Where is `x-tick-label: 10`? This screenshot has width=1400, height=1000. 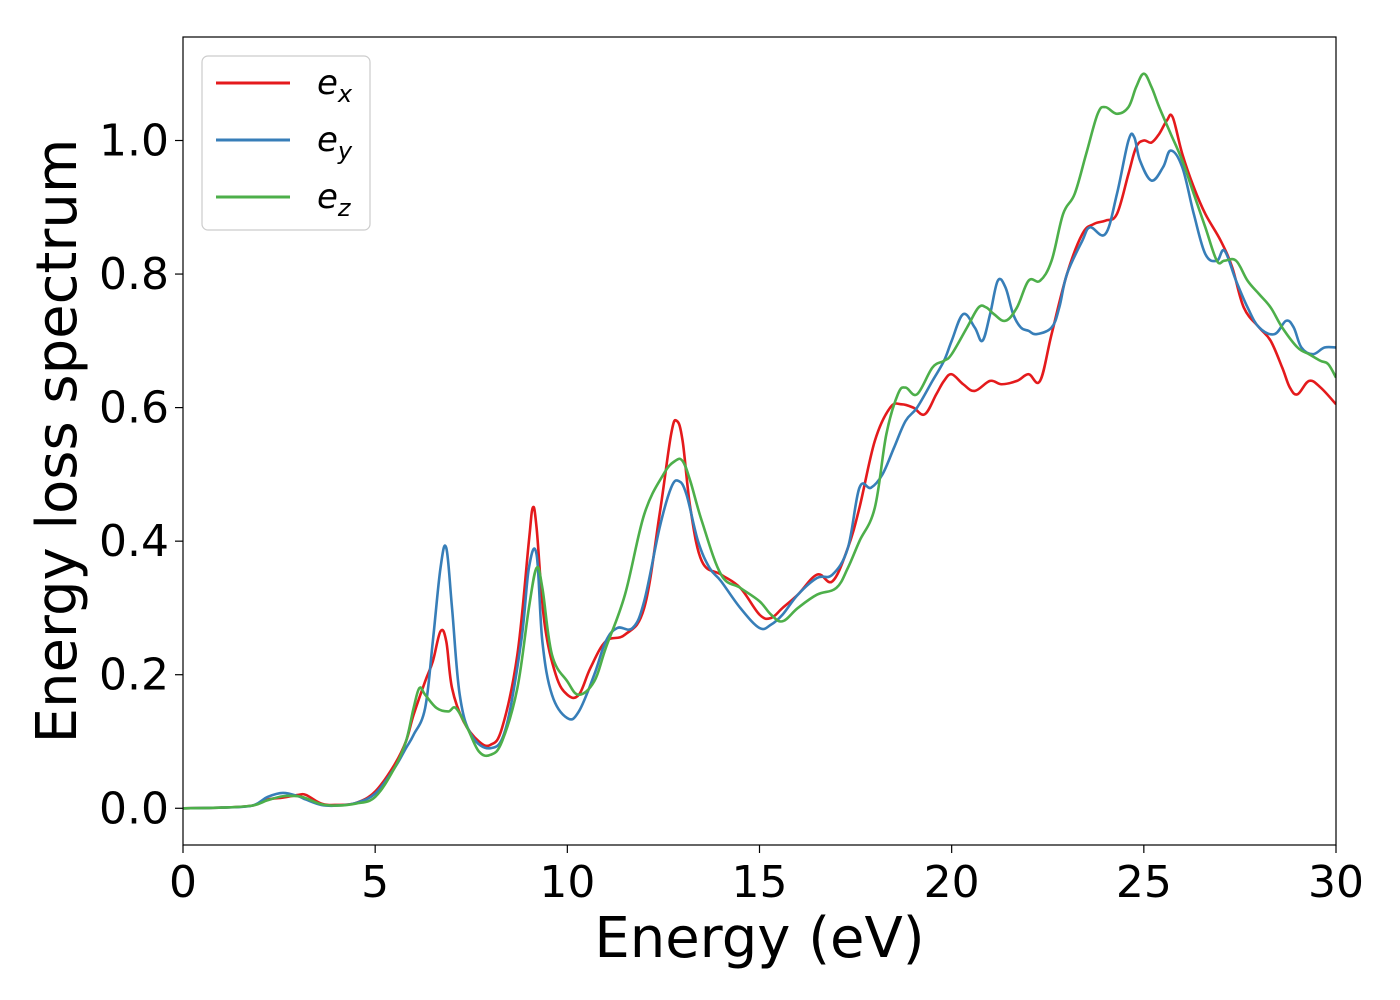 x-tick-label: 10 is located at coordinates (567, 882).